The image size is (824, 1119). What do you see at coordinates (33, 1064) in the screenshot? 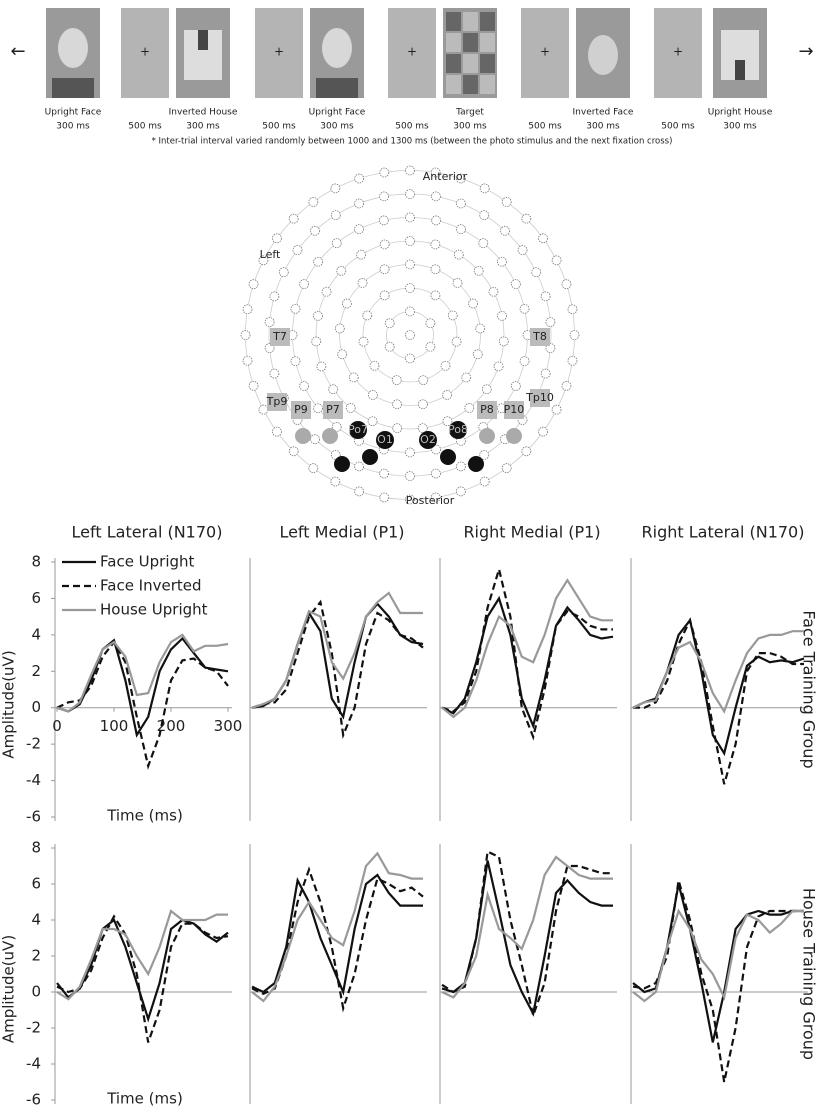
I see `y-tick-label: -4` at bounding box center [33, 1064].